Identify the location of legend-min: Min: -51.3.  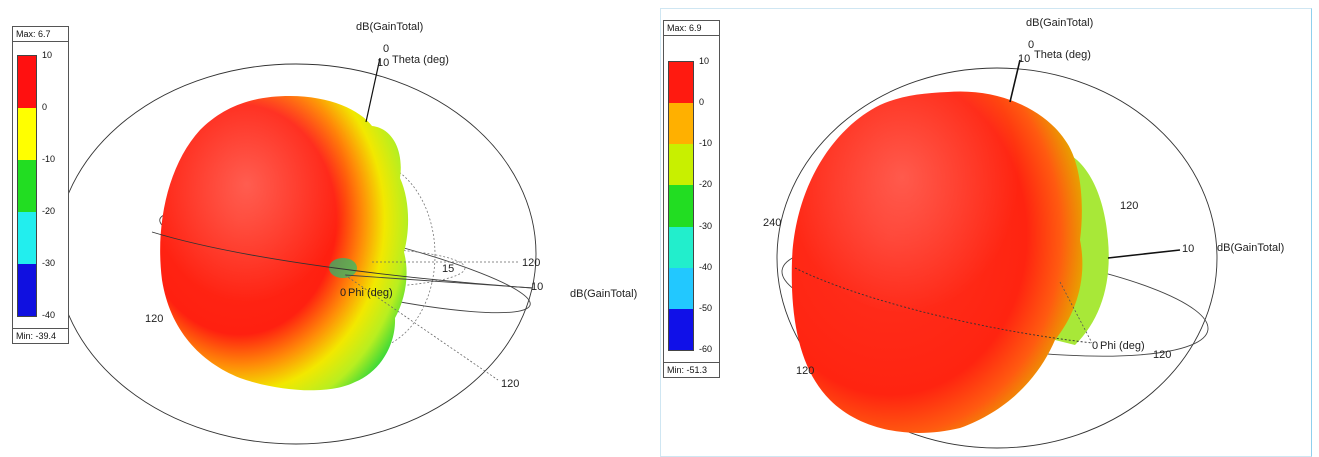
(691, 369).